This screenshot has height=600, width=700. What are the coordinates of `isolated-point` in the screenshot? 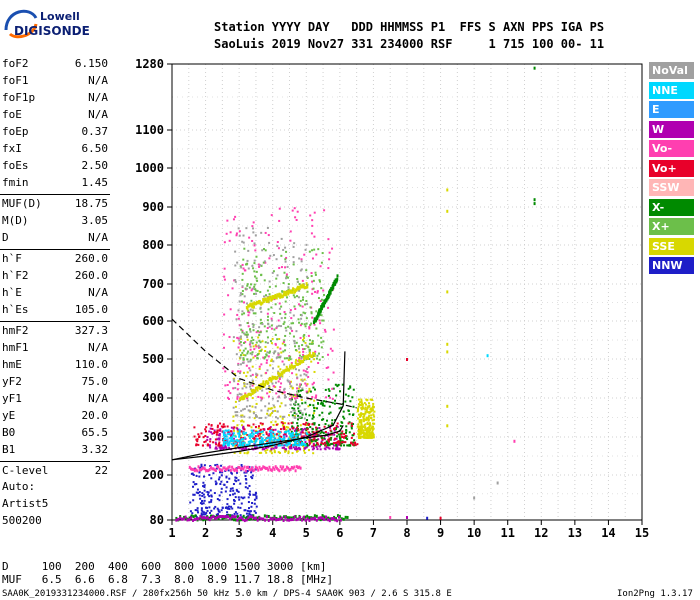 It's located at (390, 517).